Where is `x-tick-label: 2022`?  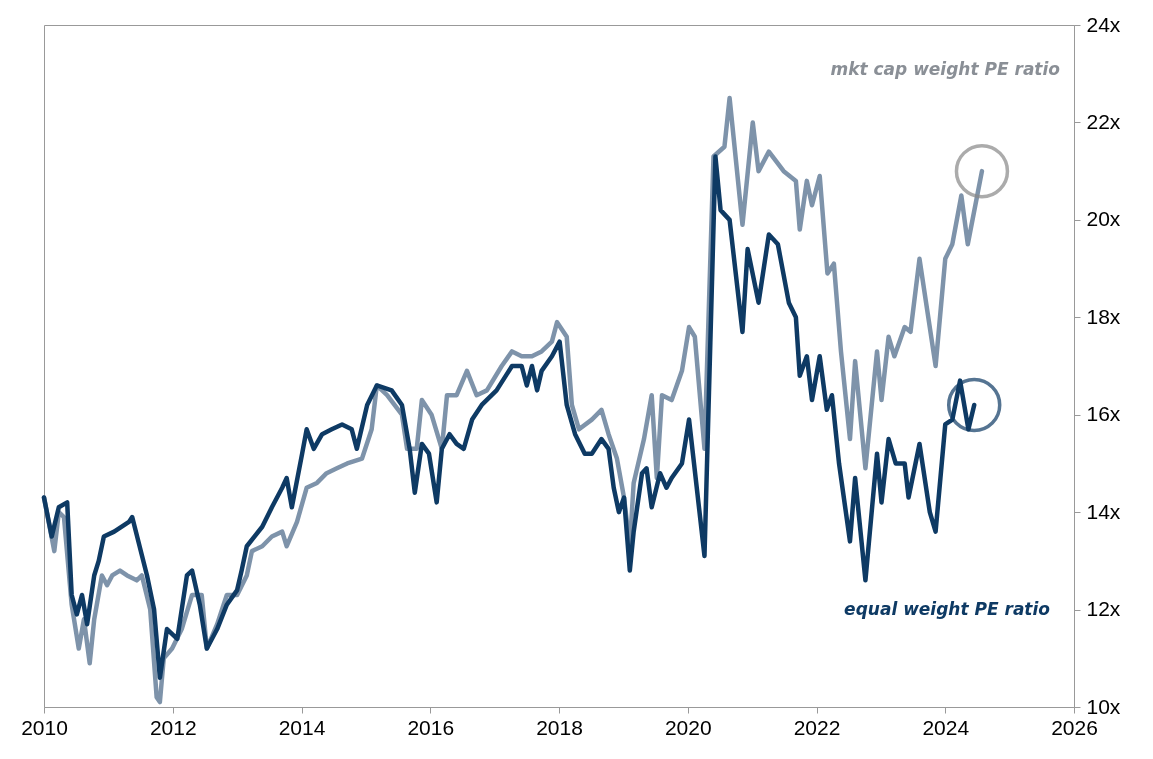 x-tick-label: 2022 is located at coordinates (817, 727).